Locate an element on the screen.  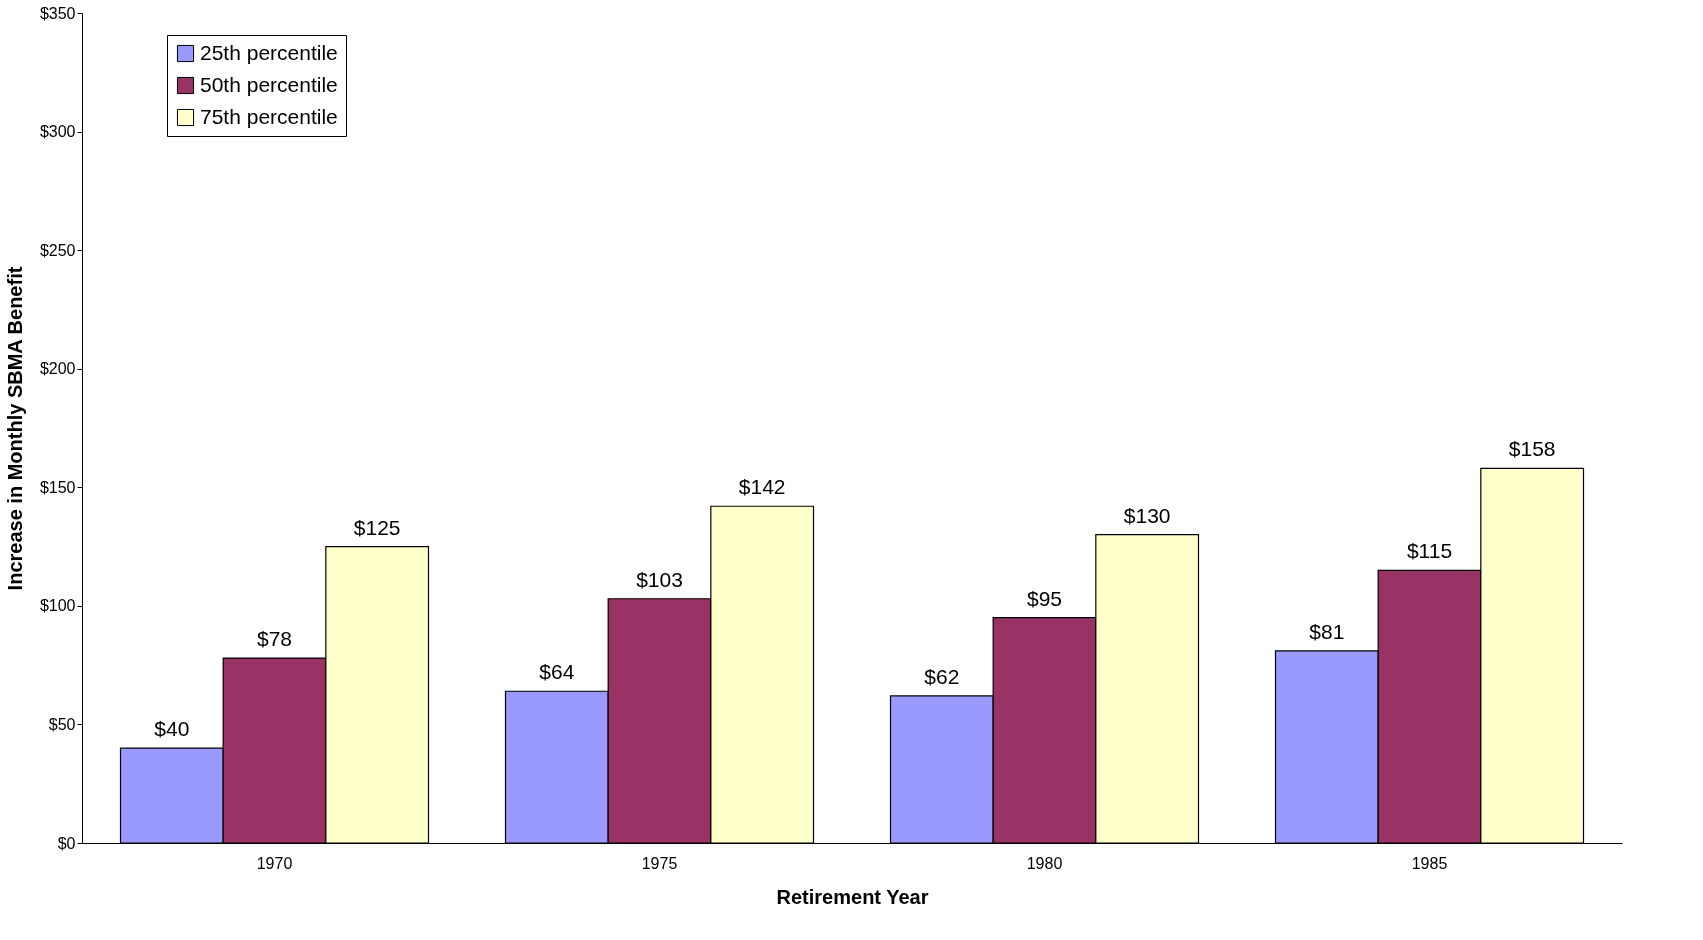
x-axis-title: Retirement Year is located at coordinates (852, 896).